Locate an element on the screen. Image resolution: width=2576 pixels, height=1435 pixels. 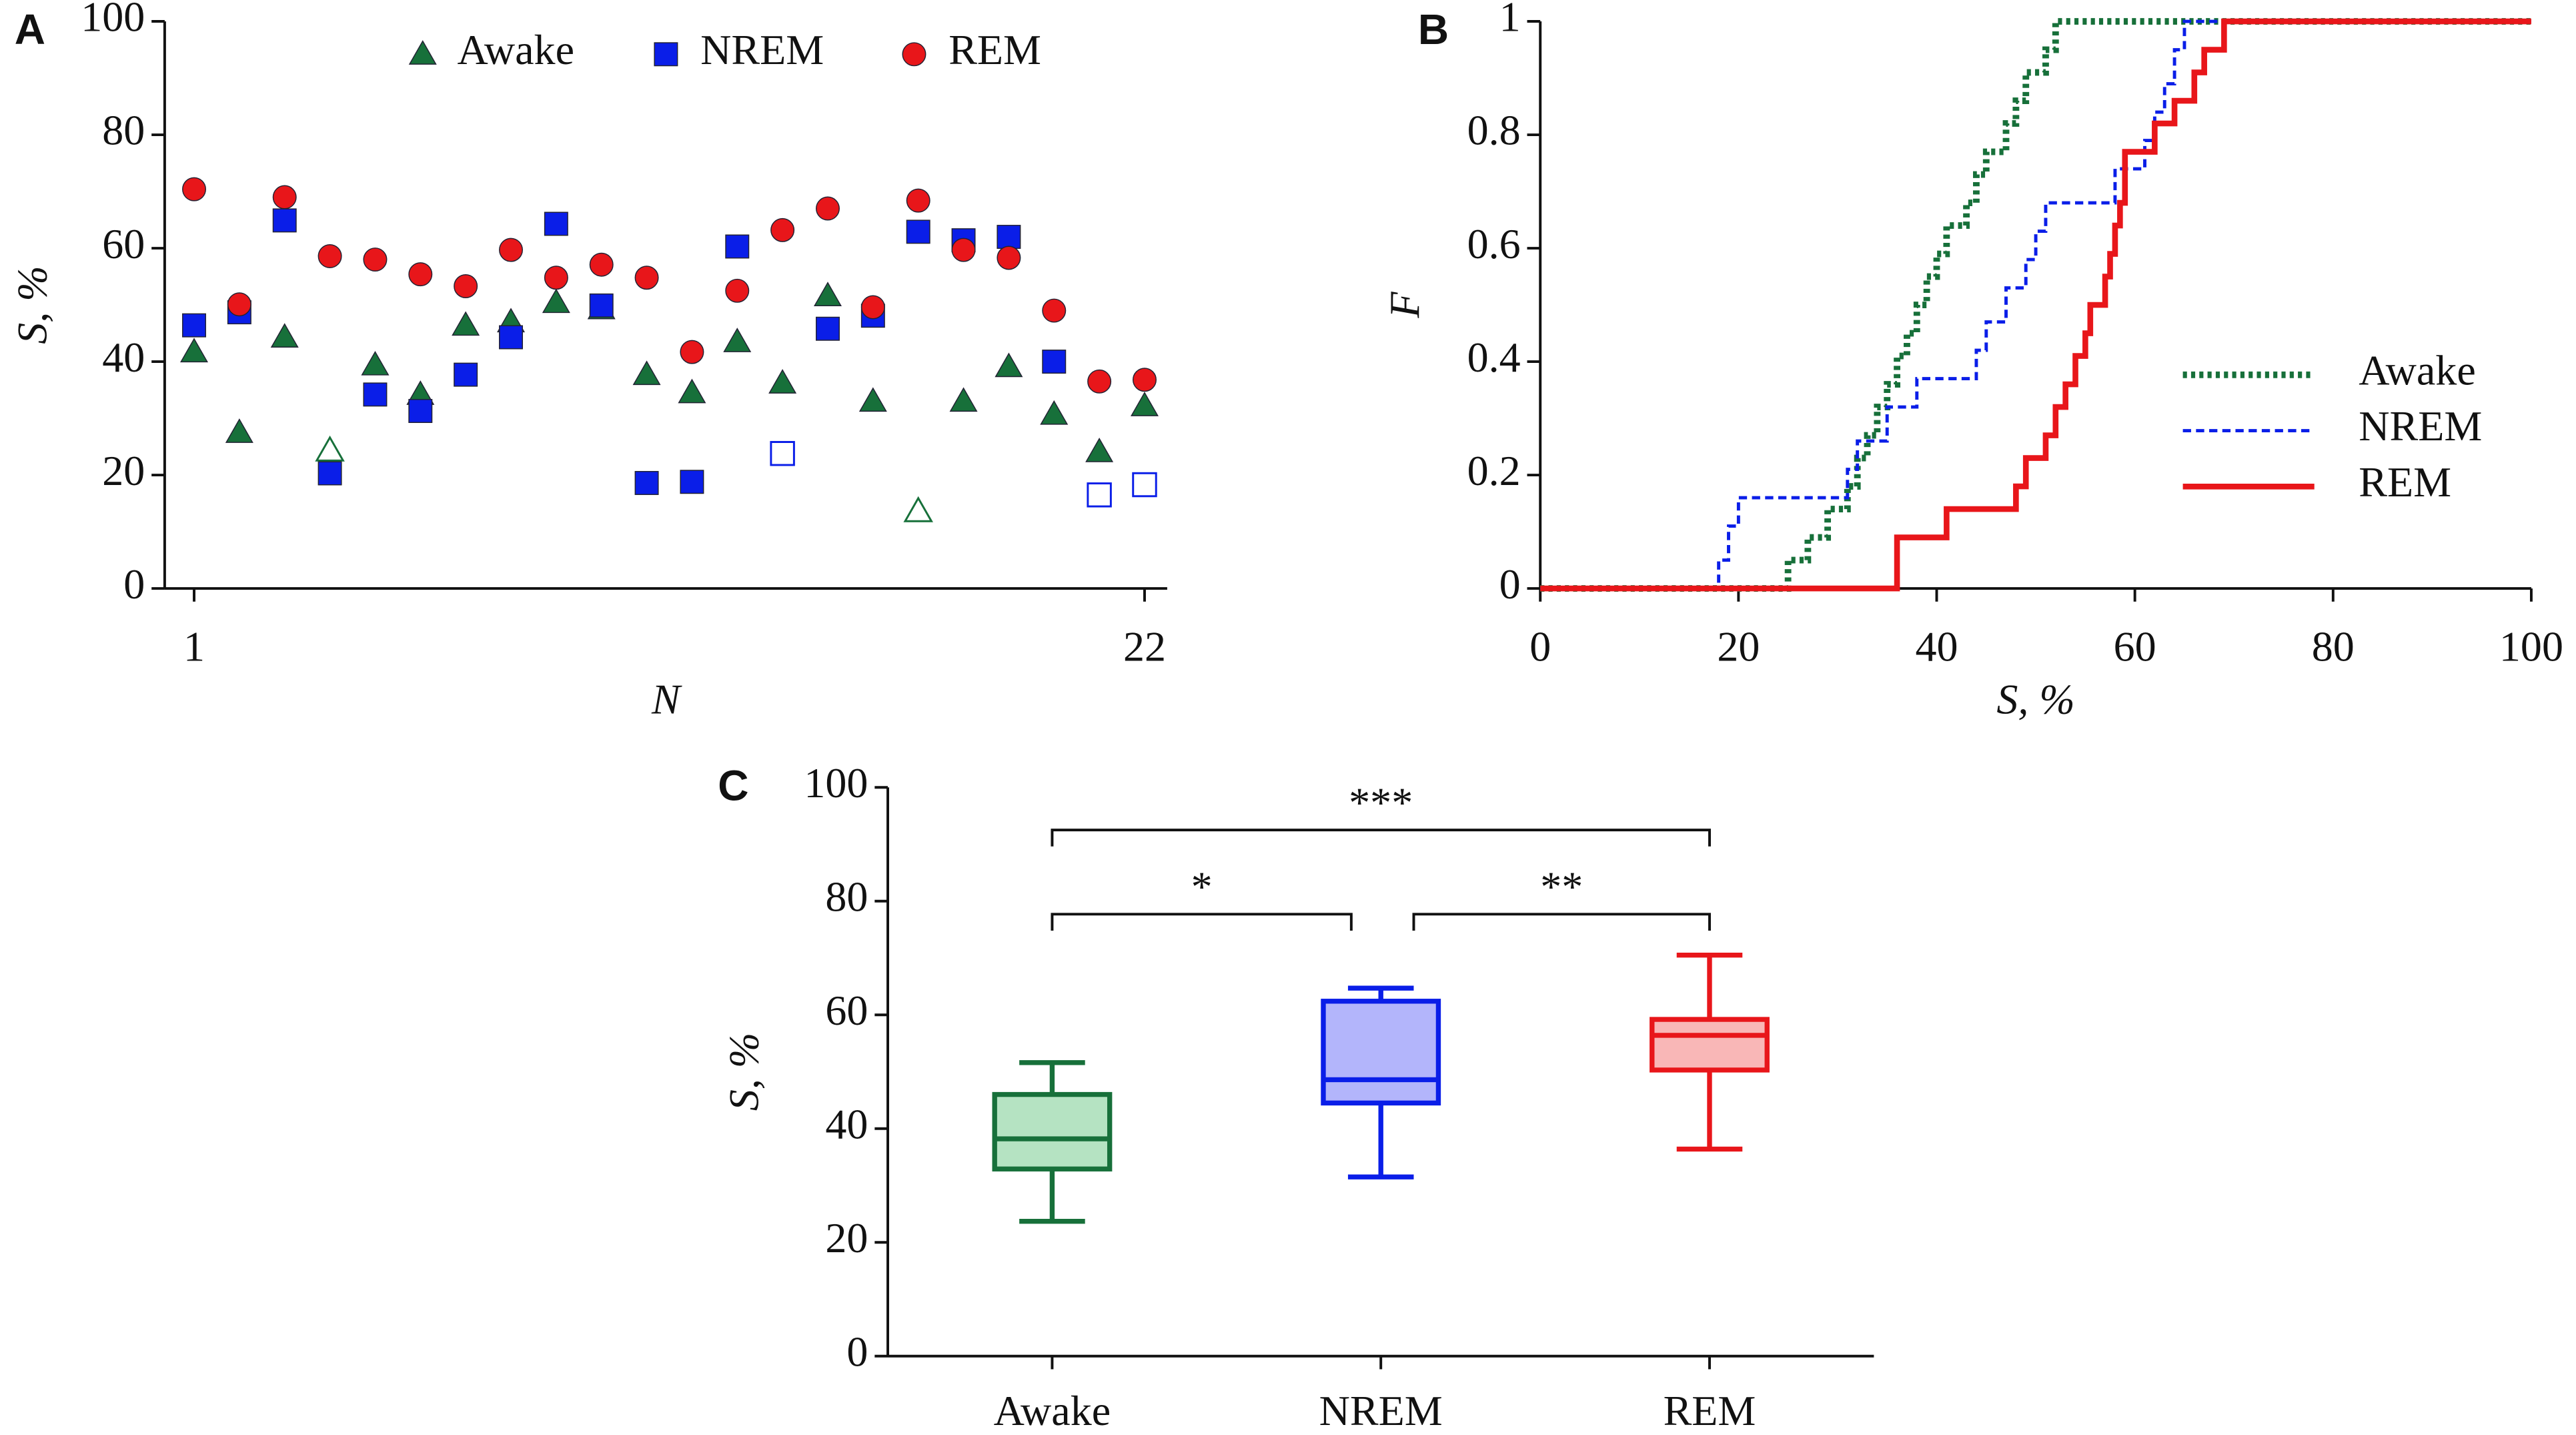
significance-label: * is located at coordinates (1202, 887).